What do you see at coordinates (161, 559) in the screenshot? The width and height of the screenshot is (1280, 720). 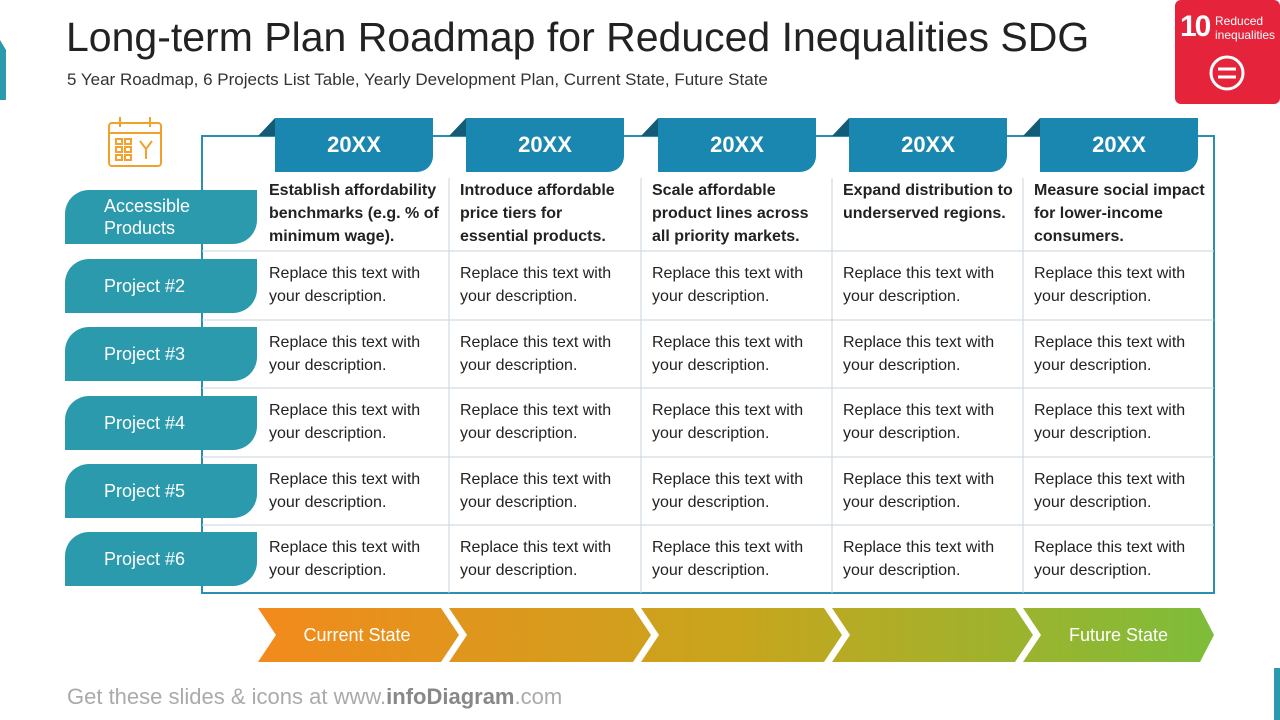 I see `row-label: Project #6` at bounding box center [161, 559].